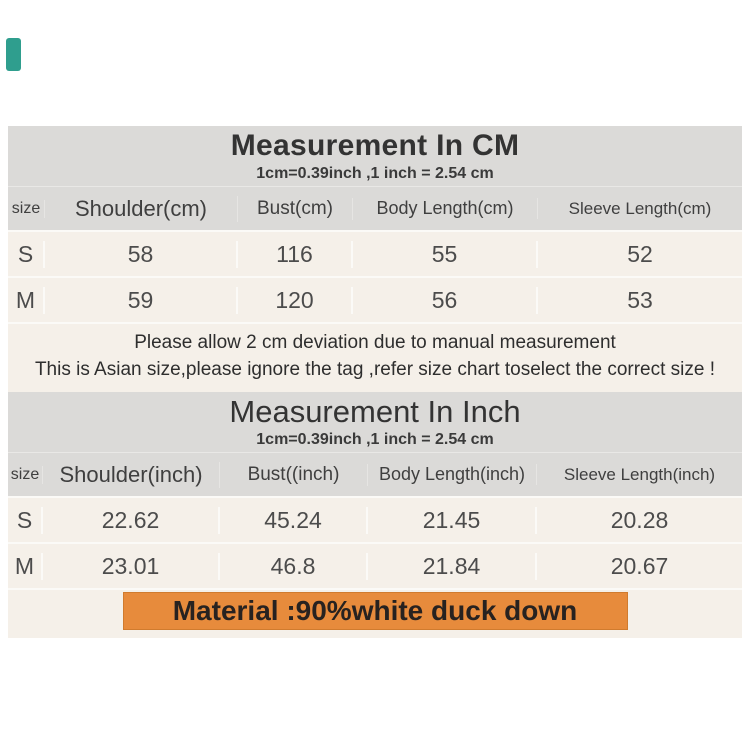  What do you see at coordinates (13, 54) in the screenshot?
I see `teal-corner-mark` at bounding box center [13, 54].